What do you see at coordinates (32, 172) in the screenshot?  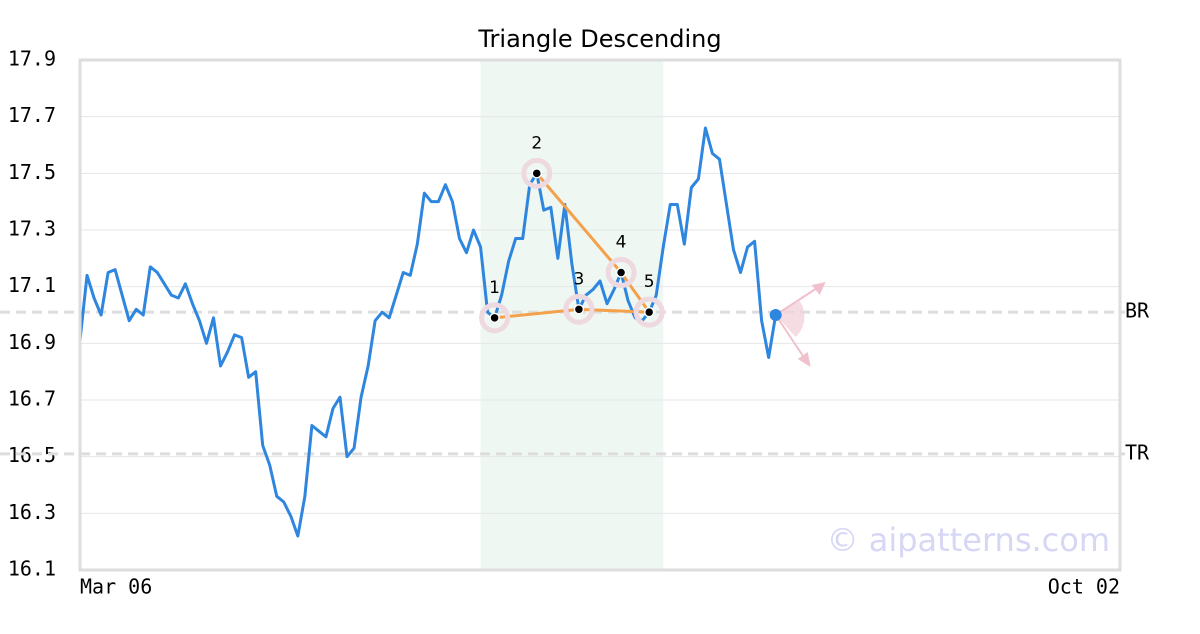 I see `y-tick-label: 17.5` at bounding box center [32, 172].